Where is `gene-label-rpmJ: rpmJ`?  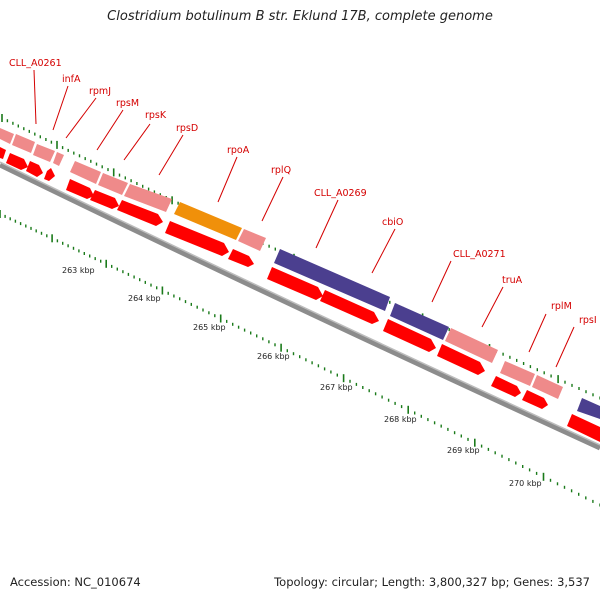 gene-label-rpmJ: rpmJ is located at coordinates (100, 91).